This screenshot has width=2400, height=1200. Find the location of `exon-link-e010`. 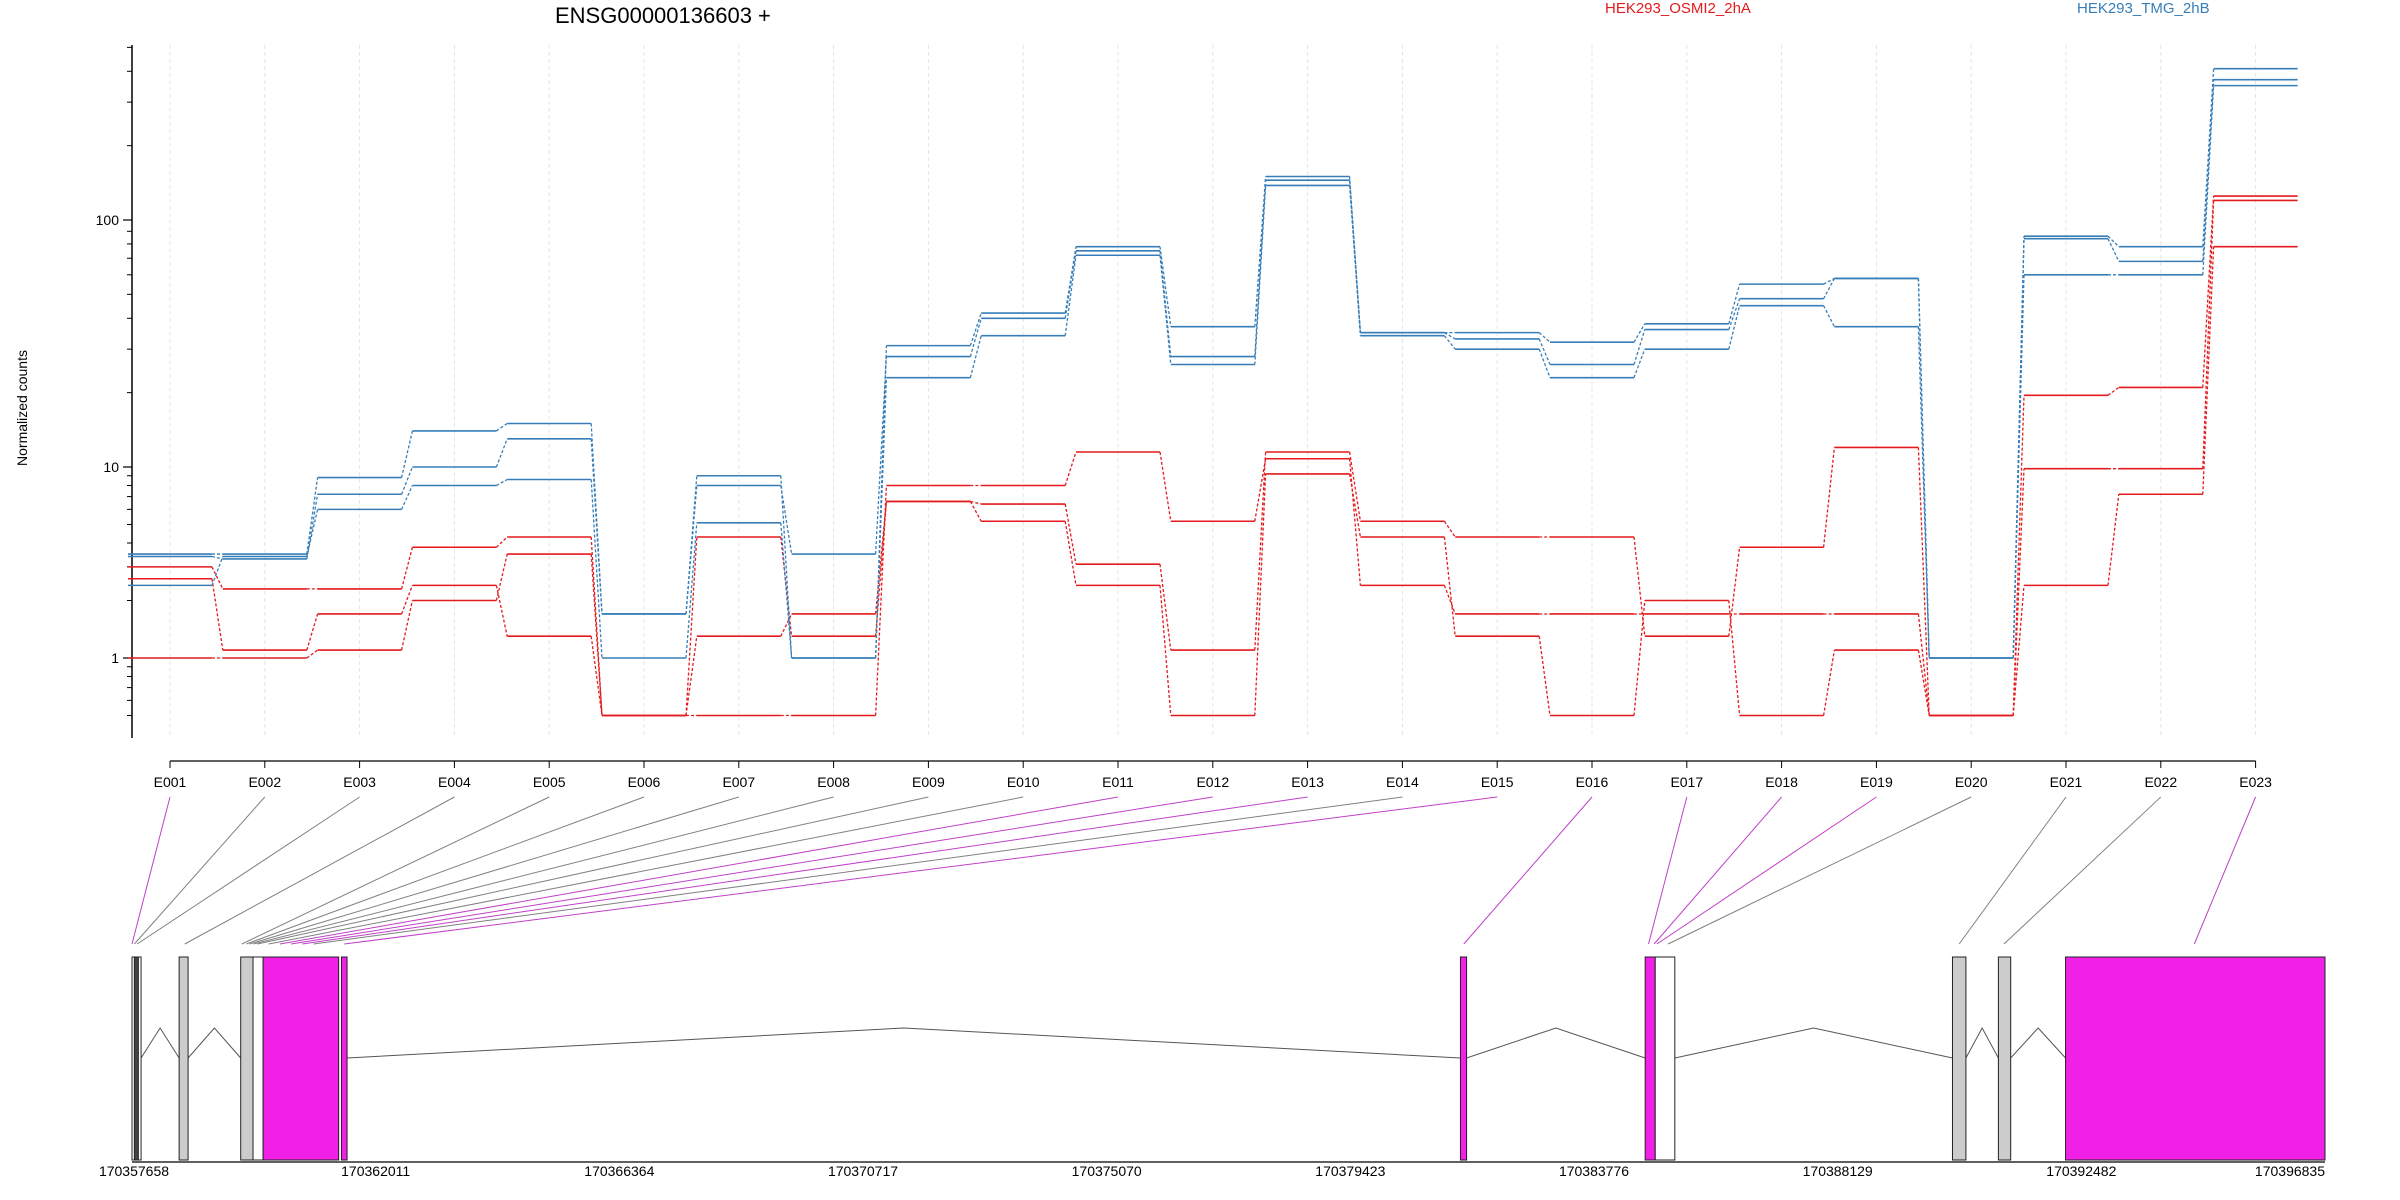

exon-link-e010 is located at coordinates (646, 870).